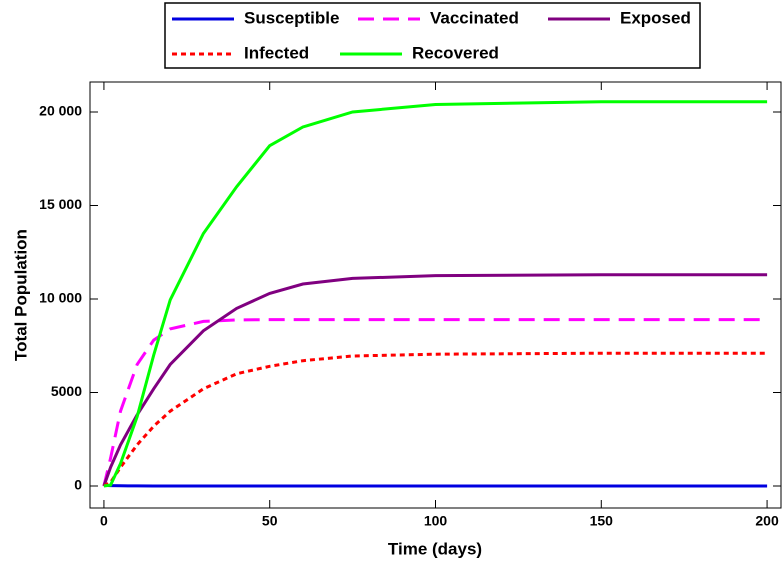 The image size is (782, 564). I want to click on legend-label: Vaccinated, so click(474, 17).